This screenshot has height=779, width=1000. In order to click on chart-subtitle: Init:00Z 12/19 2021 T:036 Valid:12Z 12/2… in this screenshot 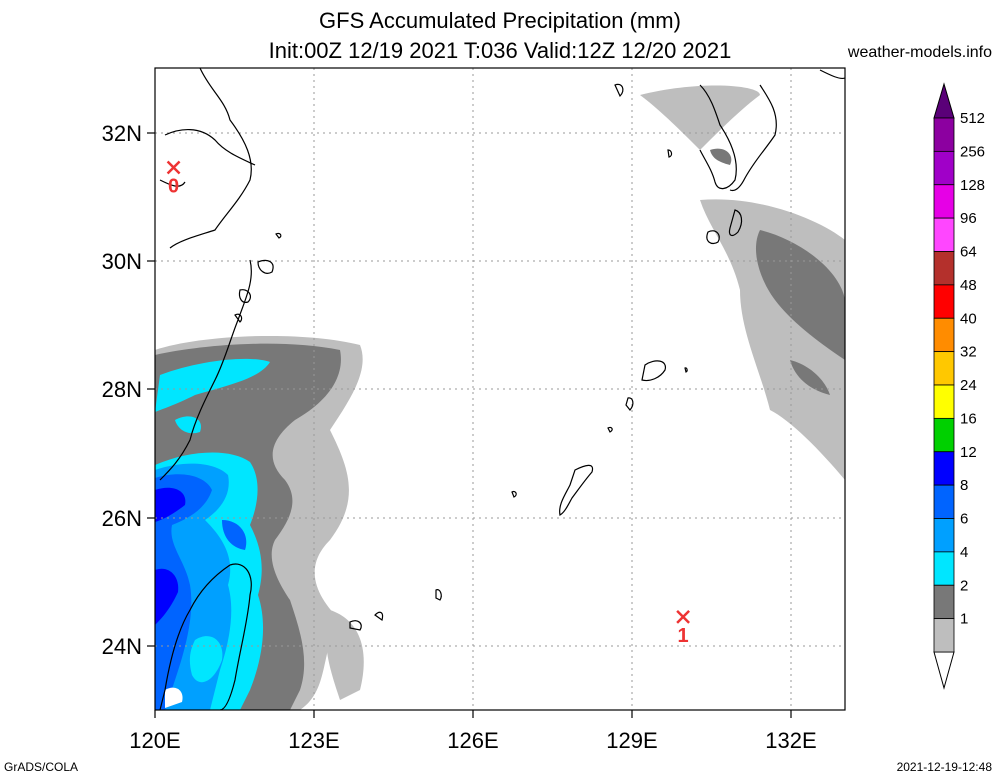, I will do `click(500, 50)`.